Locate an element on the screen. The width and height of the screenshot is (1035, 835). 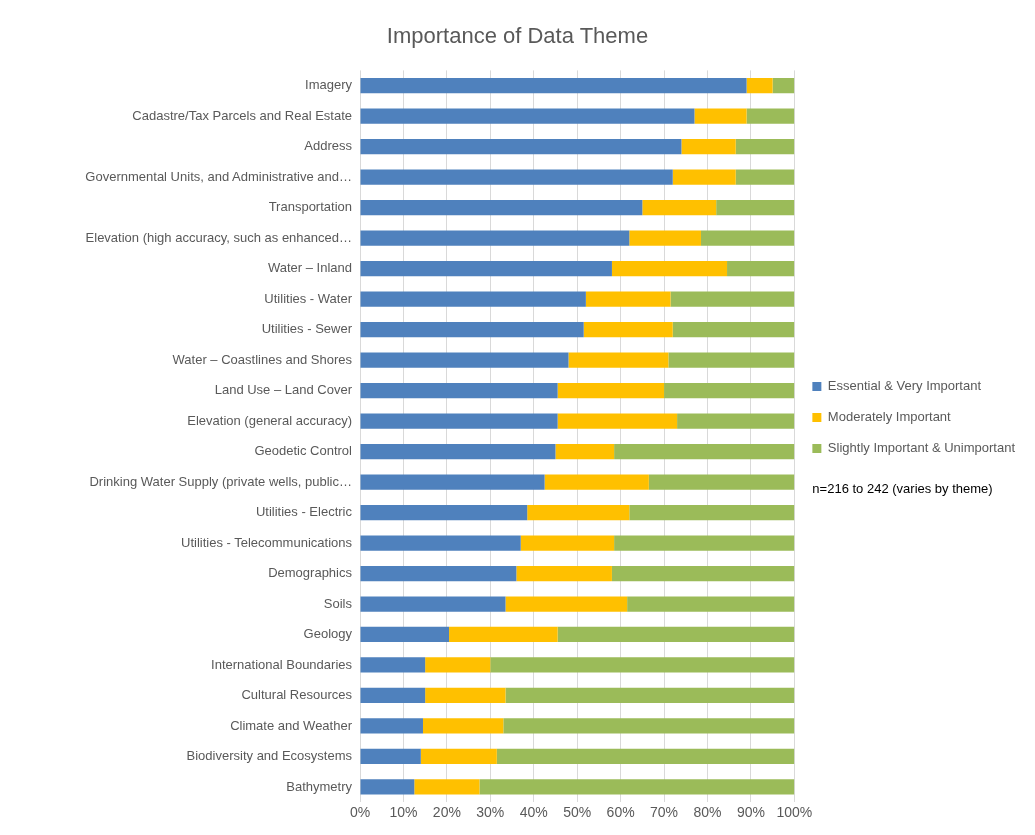
y-tick-label: Elevation (general accuracy) is located at coordinates (269, 420).